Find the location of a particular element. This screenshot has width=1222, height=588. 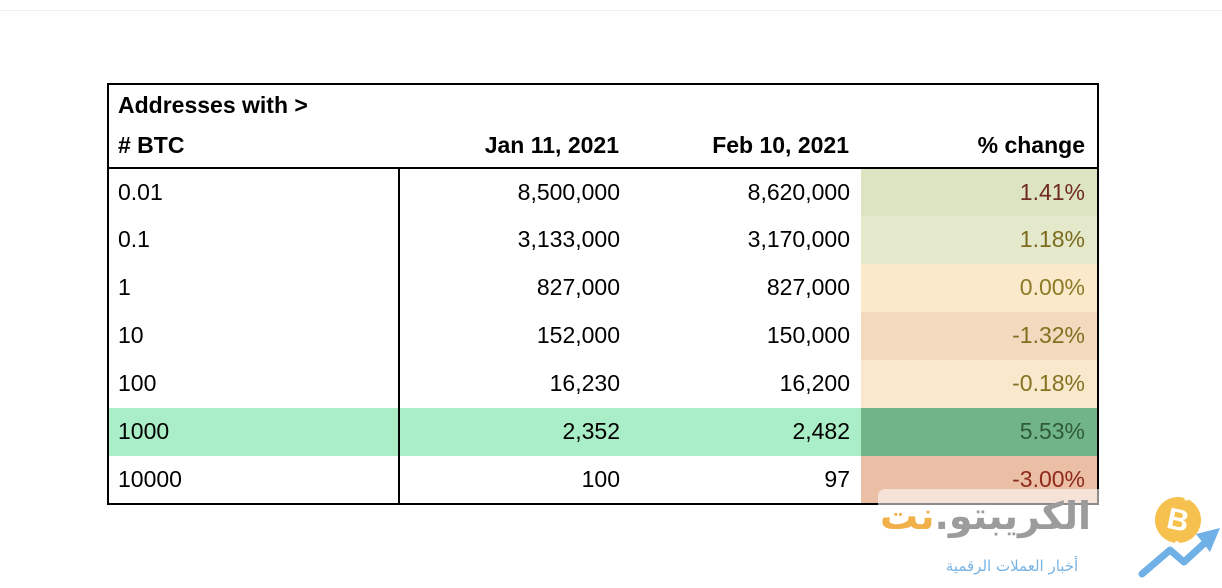

header-percent-change: % change is located at coordinates (979, 126).